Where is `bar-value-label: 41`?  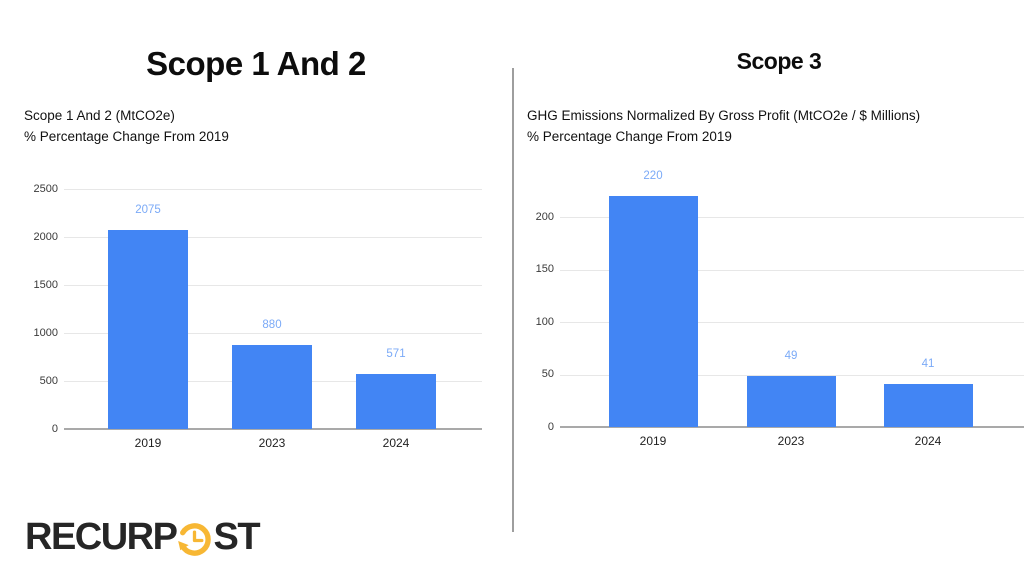
bar-value-label: 41 is located at coordinates (928, 363).